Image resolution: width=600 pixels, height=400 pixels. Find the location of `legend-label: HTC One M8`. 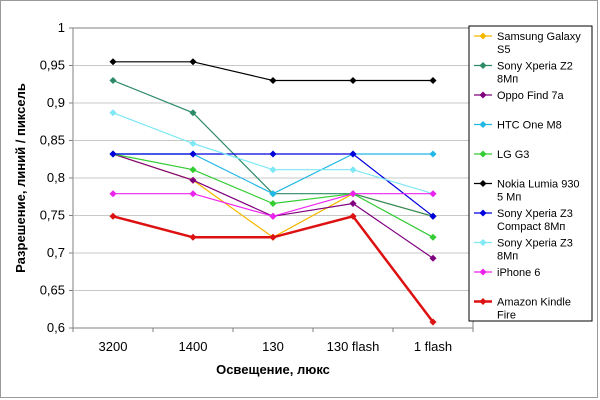

legend-label: HTC One M8 is located at coordinates (529, 126).